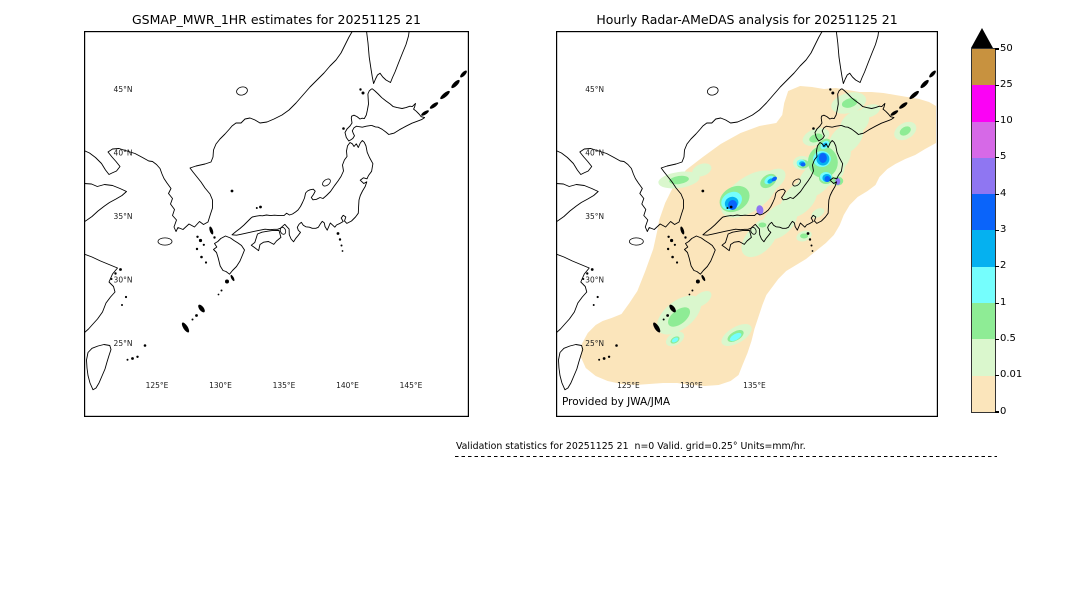 This screenshot has width=1080, height=612. I want to click on colorbar-tick-label: 2, so click(1003, 266).